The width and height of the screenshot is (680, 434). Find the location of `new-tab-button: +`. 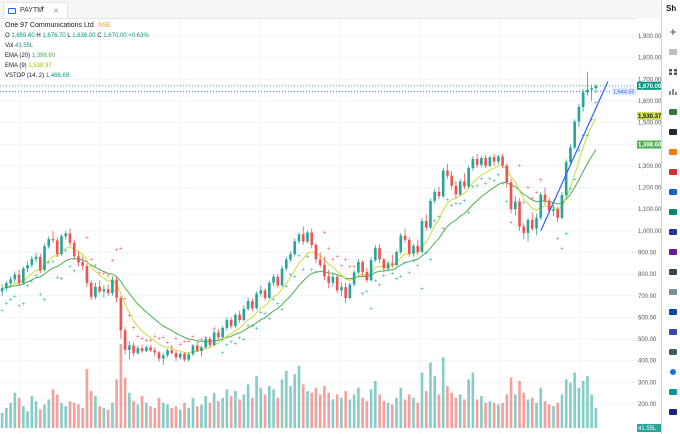

new-tab-button: + is located at coordinates (43, 8).